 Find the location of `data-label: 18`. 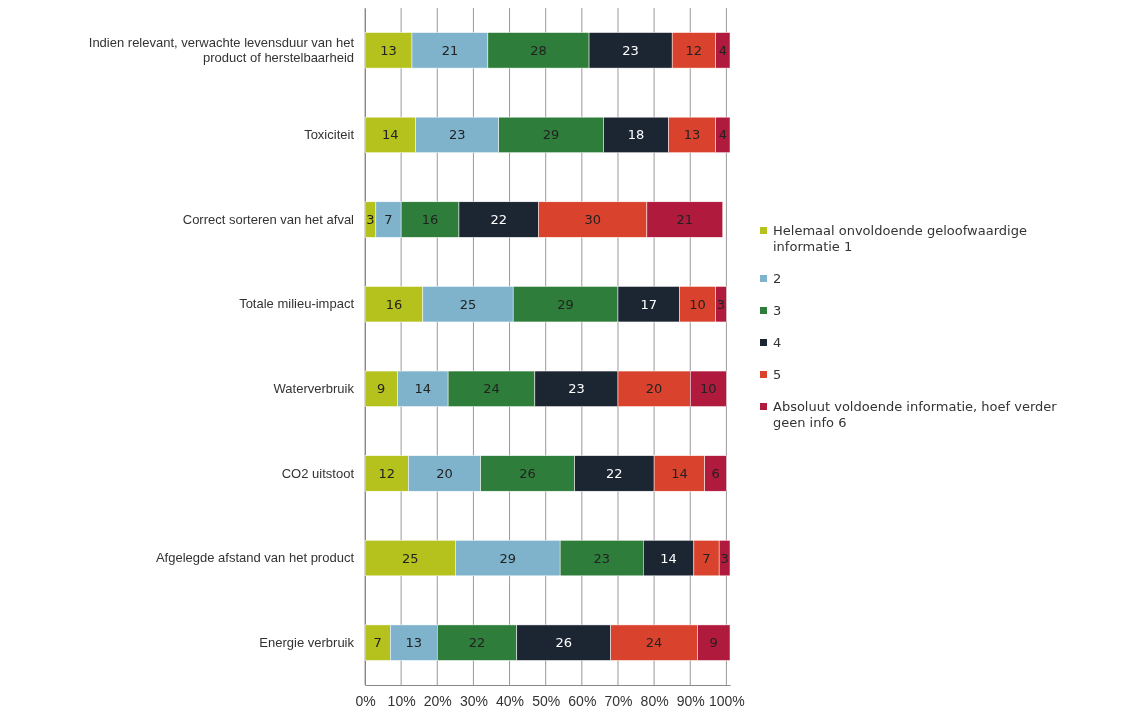

data-label: 18 is located at coordinates (636, 135).